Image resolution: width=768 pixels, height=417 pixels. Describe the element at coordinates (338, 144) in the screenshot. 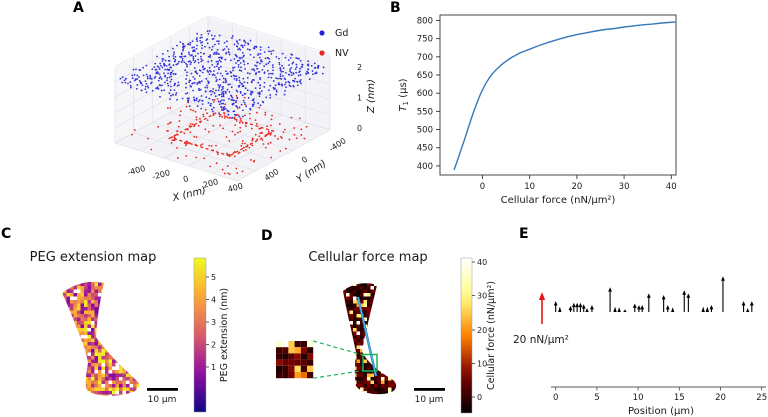

I see `y-tick-label: -400` at that location.